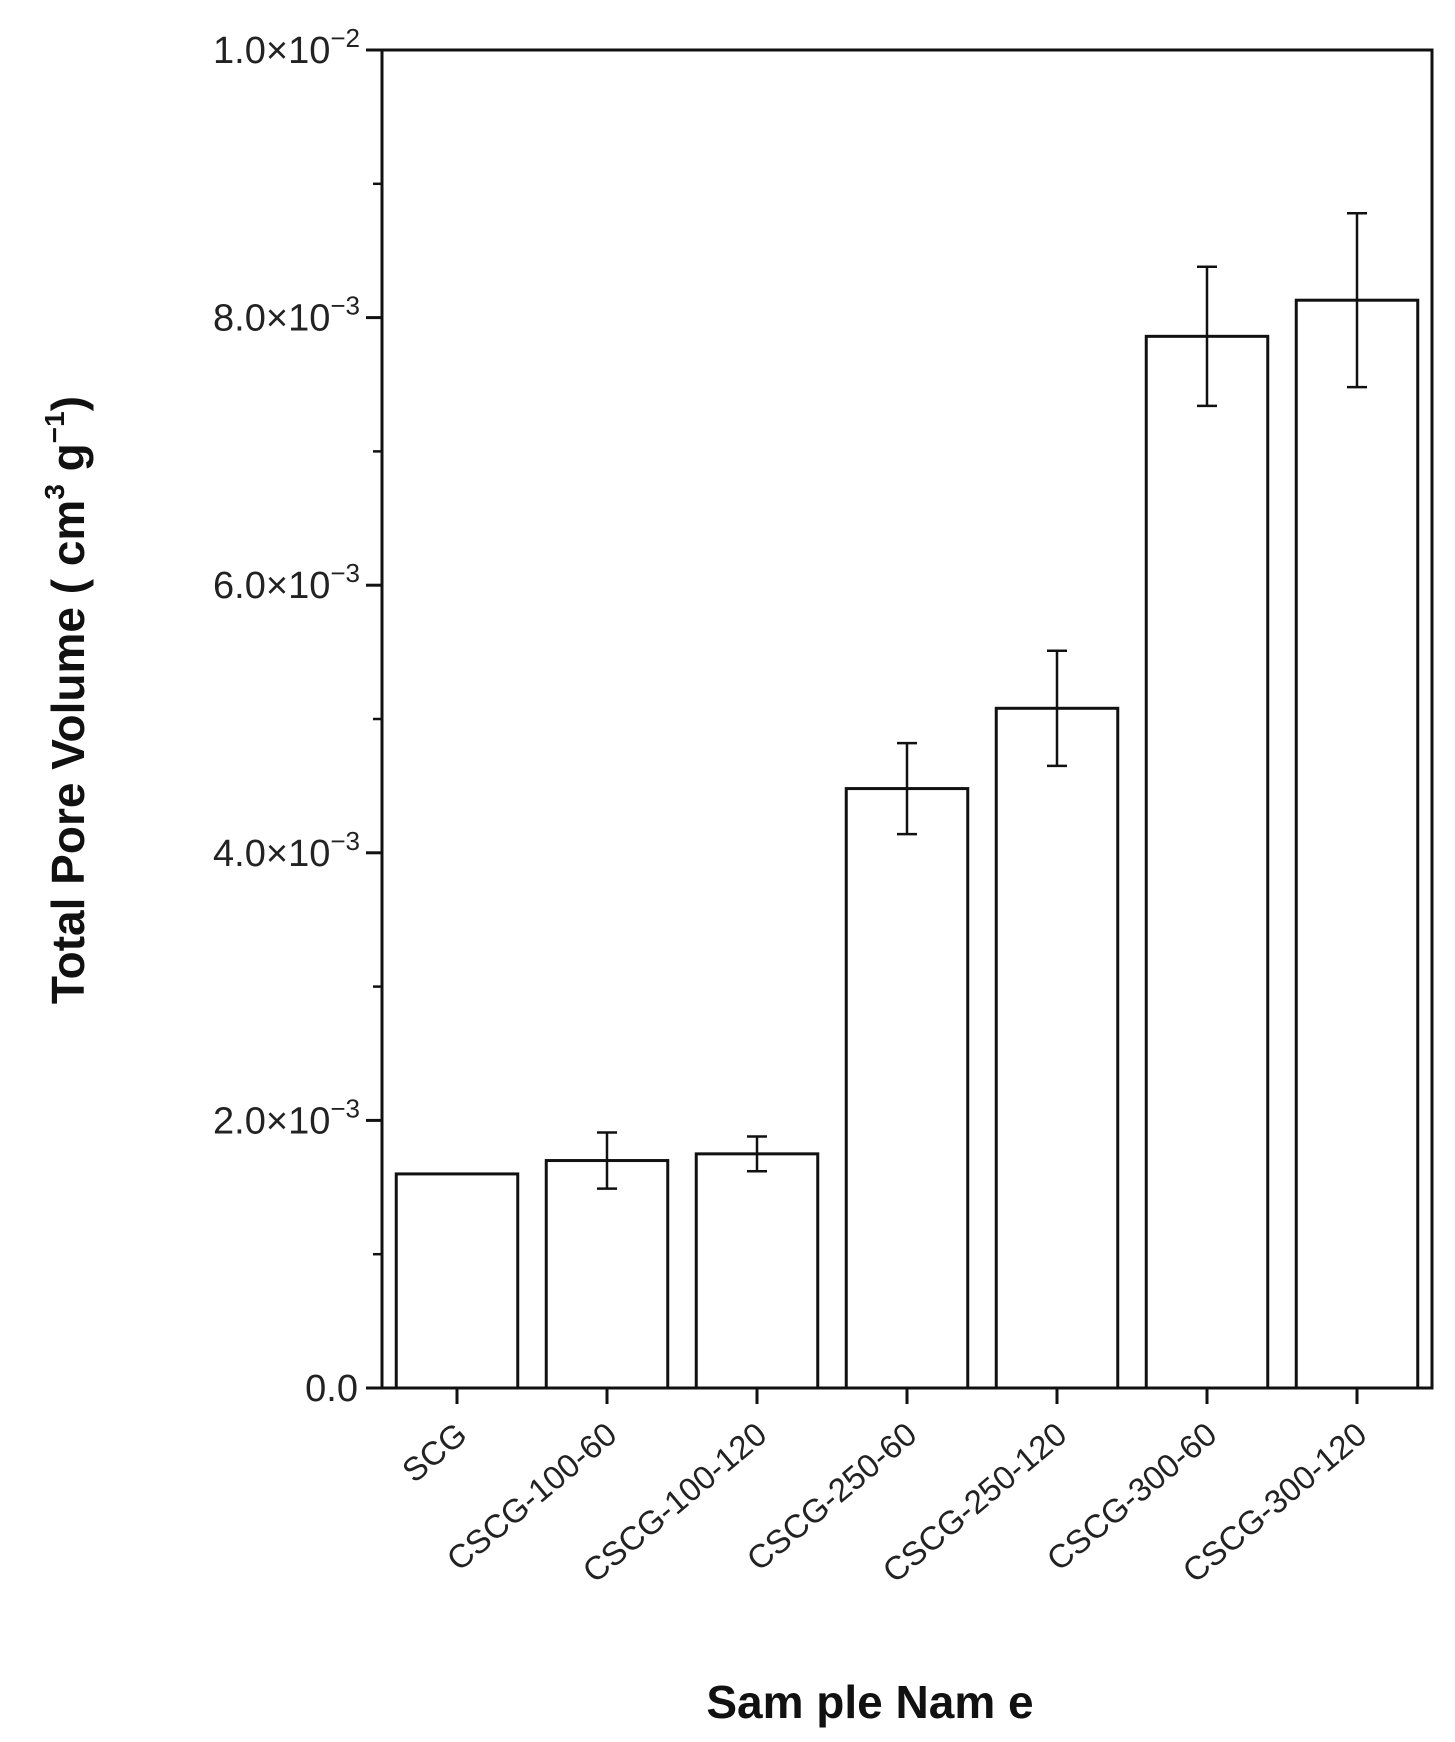  What do you see at coordinates (434, 1452) in the screenshot?
I see `x-tick-label-scg: SCG` at bounding box center [434, 1452].